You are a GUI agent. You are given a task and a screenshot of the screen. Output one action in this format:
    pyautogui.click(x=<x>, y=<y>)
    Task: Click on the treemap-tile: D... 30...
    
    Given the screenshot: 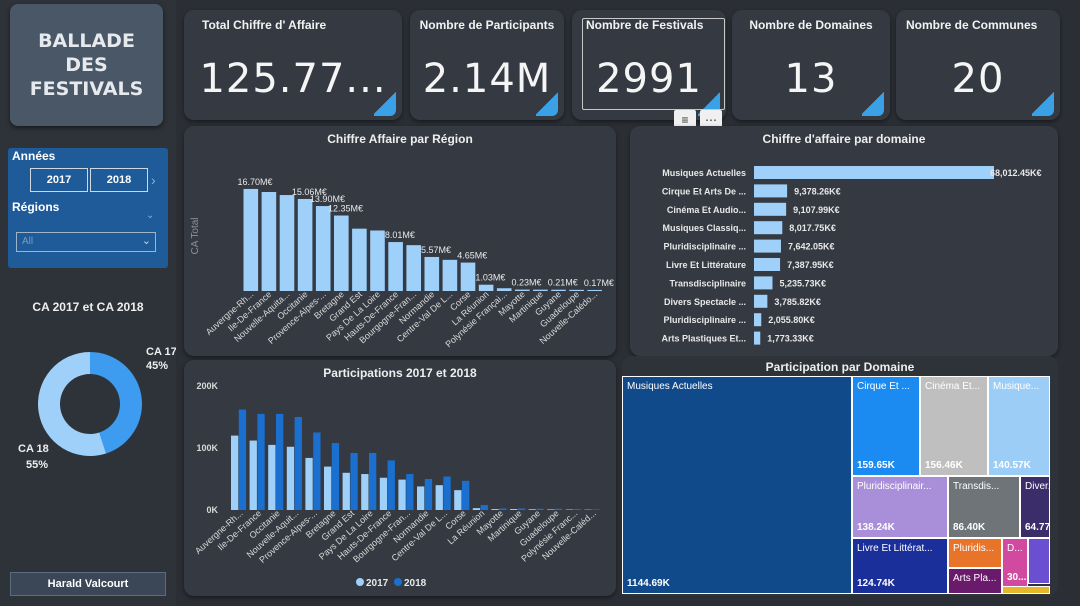 What is the action you would take?
    pyautogui.click(x=1015, y=563)
    